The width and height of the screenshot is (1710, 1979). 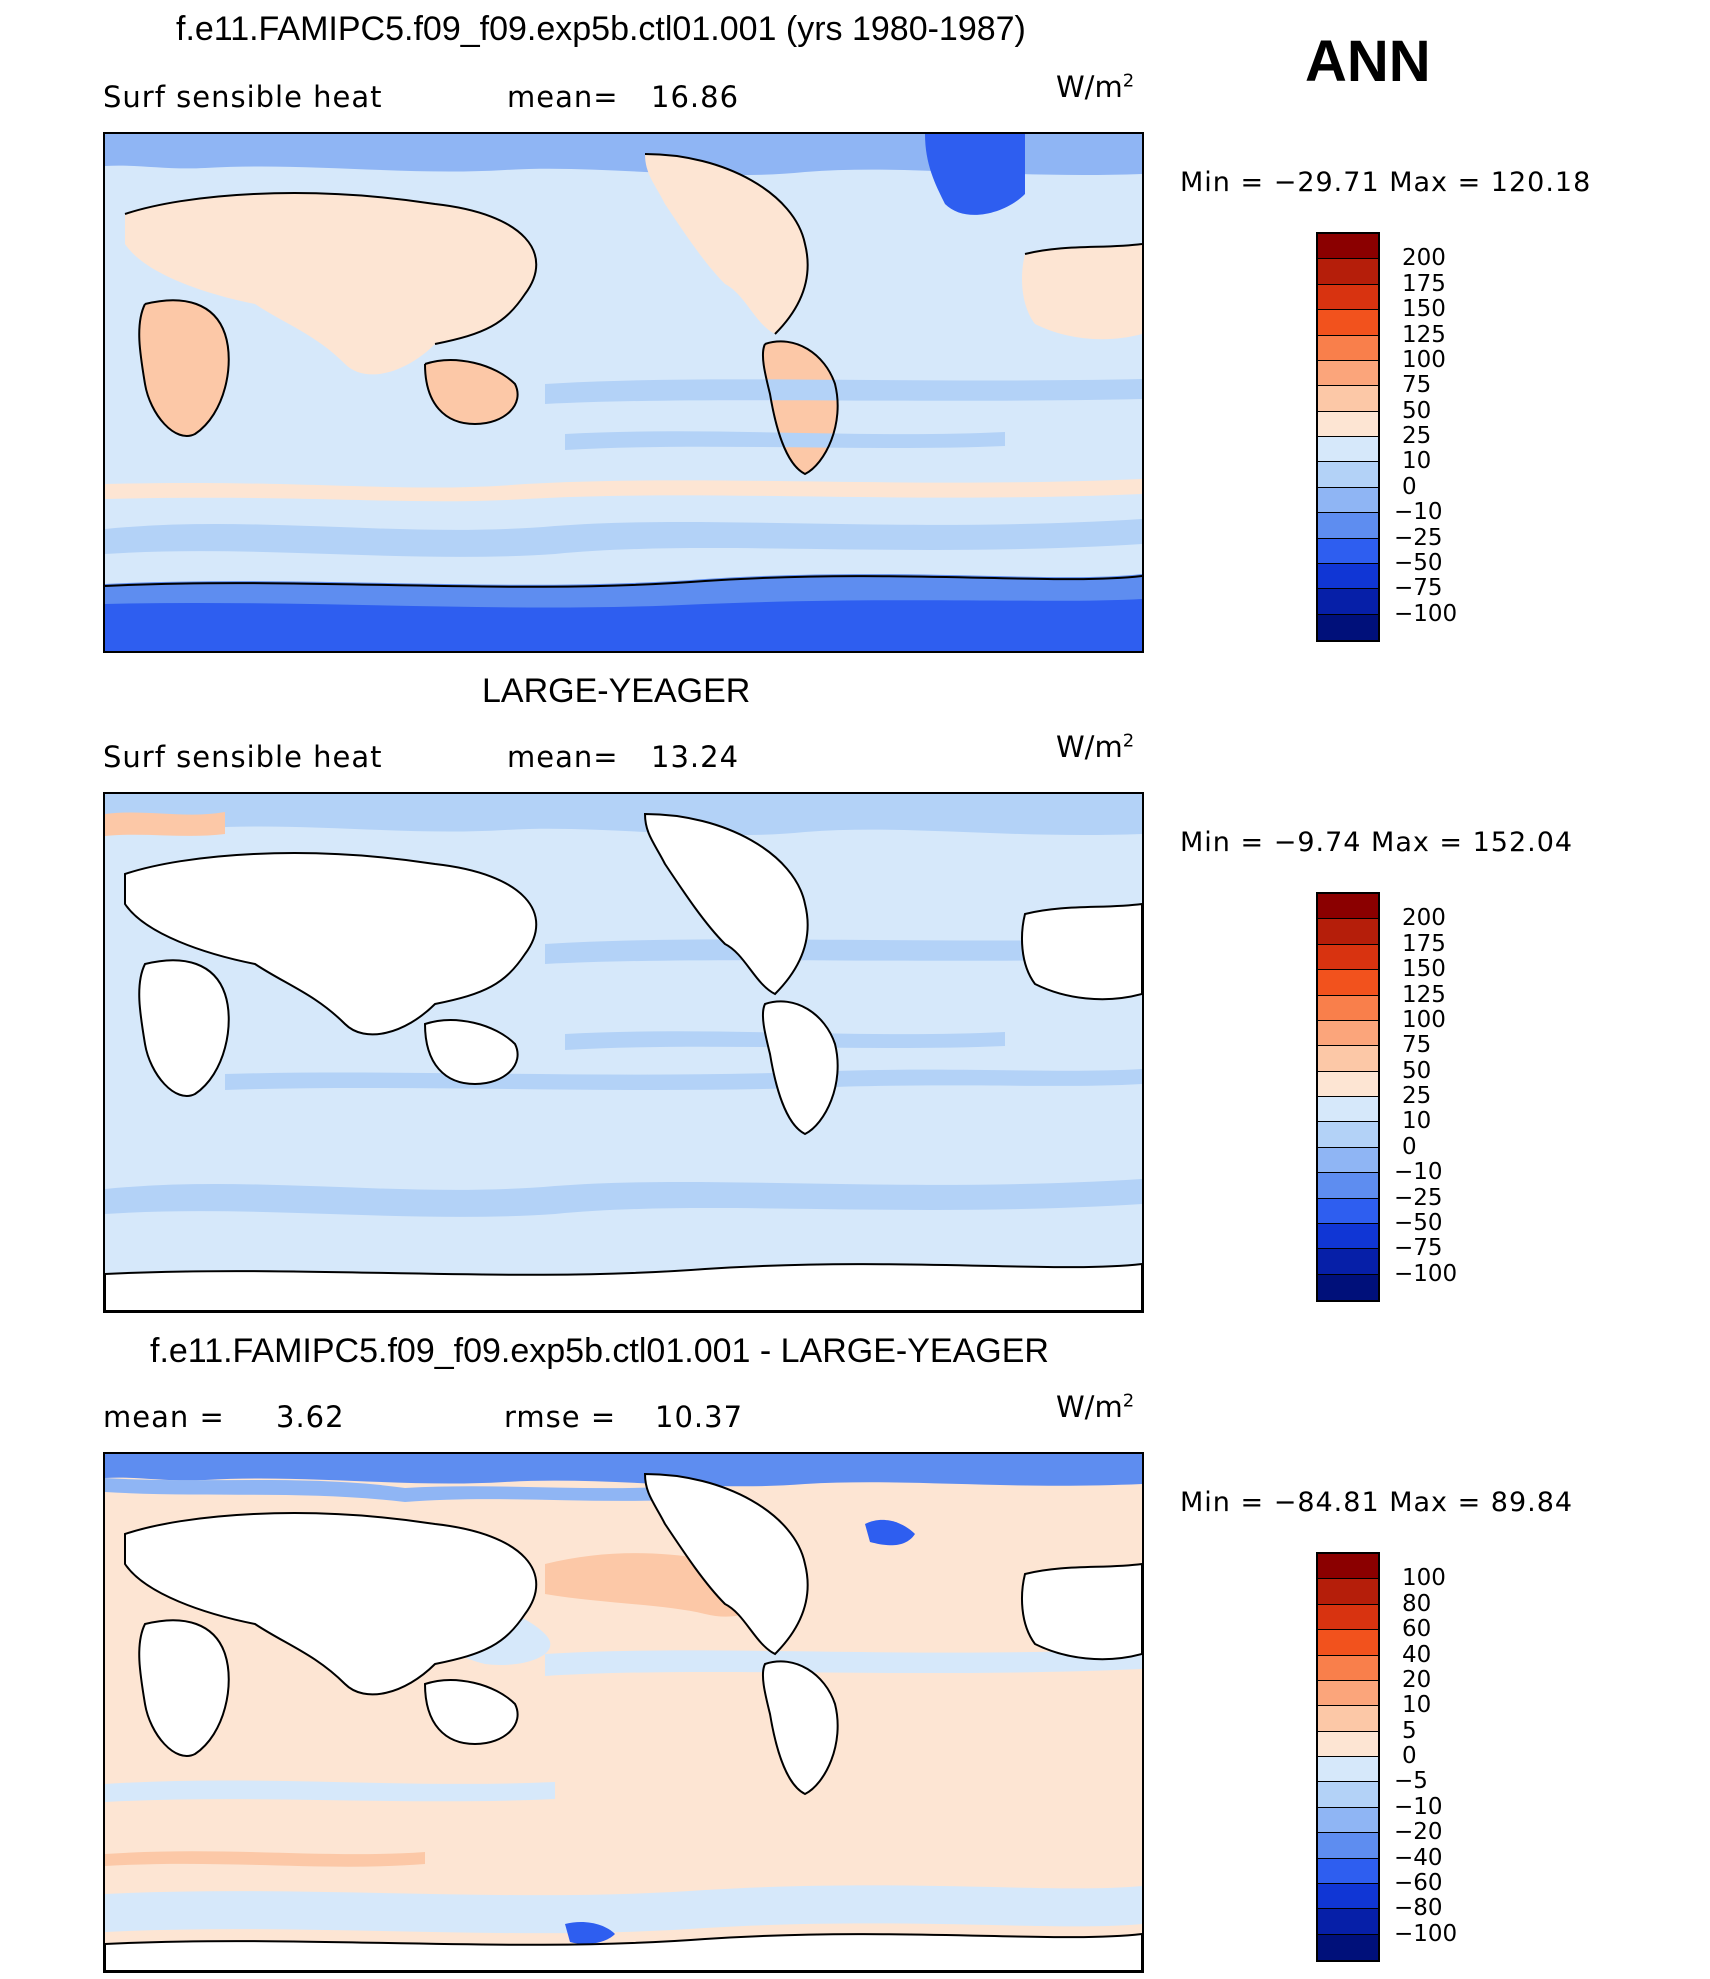 What do you see at coordinates (1418, 1908) in the screenshot?
I see `colorbar-tick-label: −80` at bounding box center [1418, 1908].